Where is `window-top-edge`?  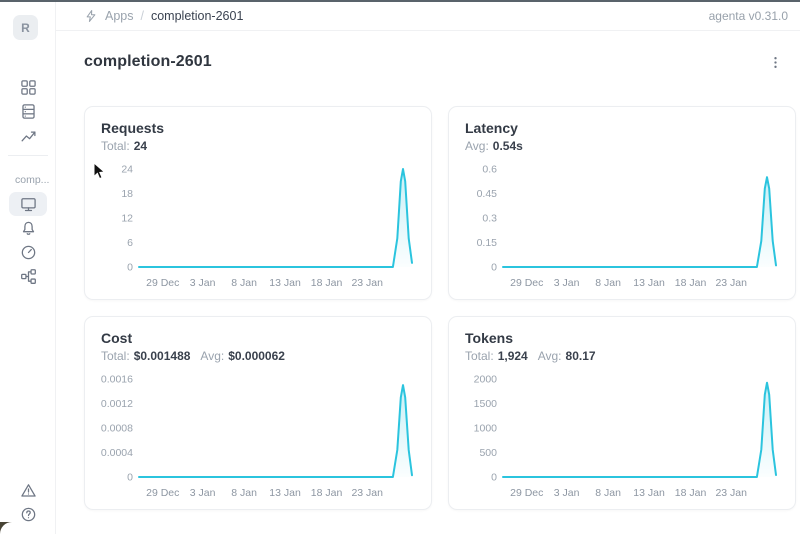
window-top-edge is located at coordinates (400, 1).